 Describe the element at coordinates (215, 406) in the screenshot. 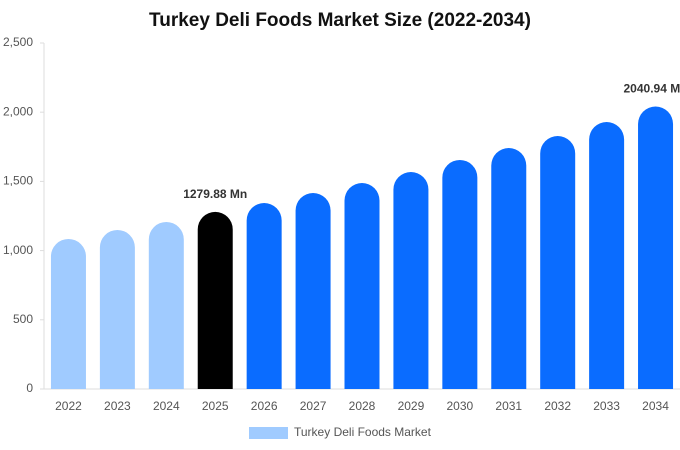

I see `x-tick-label: 2025` at that location.